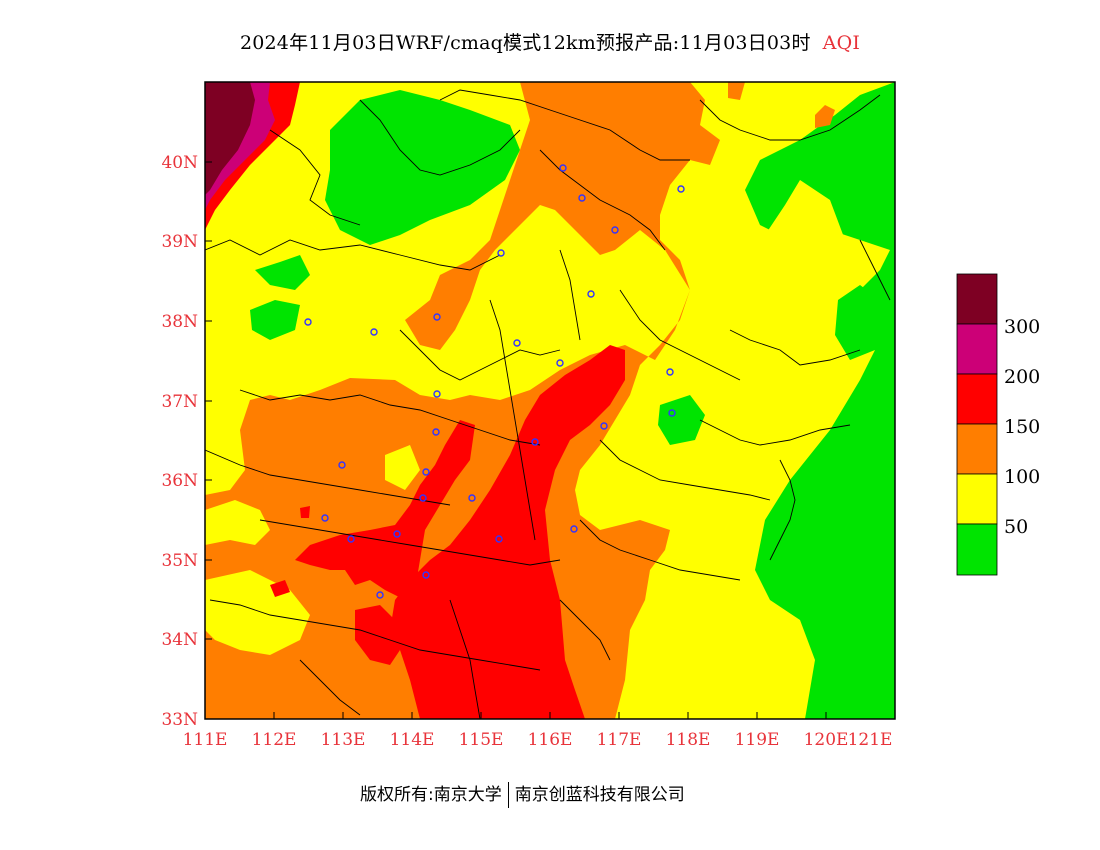 This screenshot has height=850, width=1100. Describe the element at coordinates (825, 116) in the screenshot. I see `aqi-band-orange-topright` at that location.